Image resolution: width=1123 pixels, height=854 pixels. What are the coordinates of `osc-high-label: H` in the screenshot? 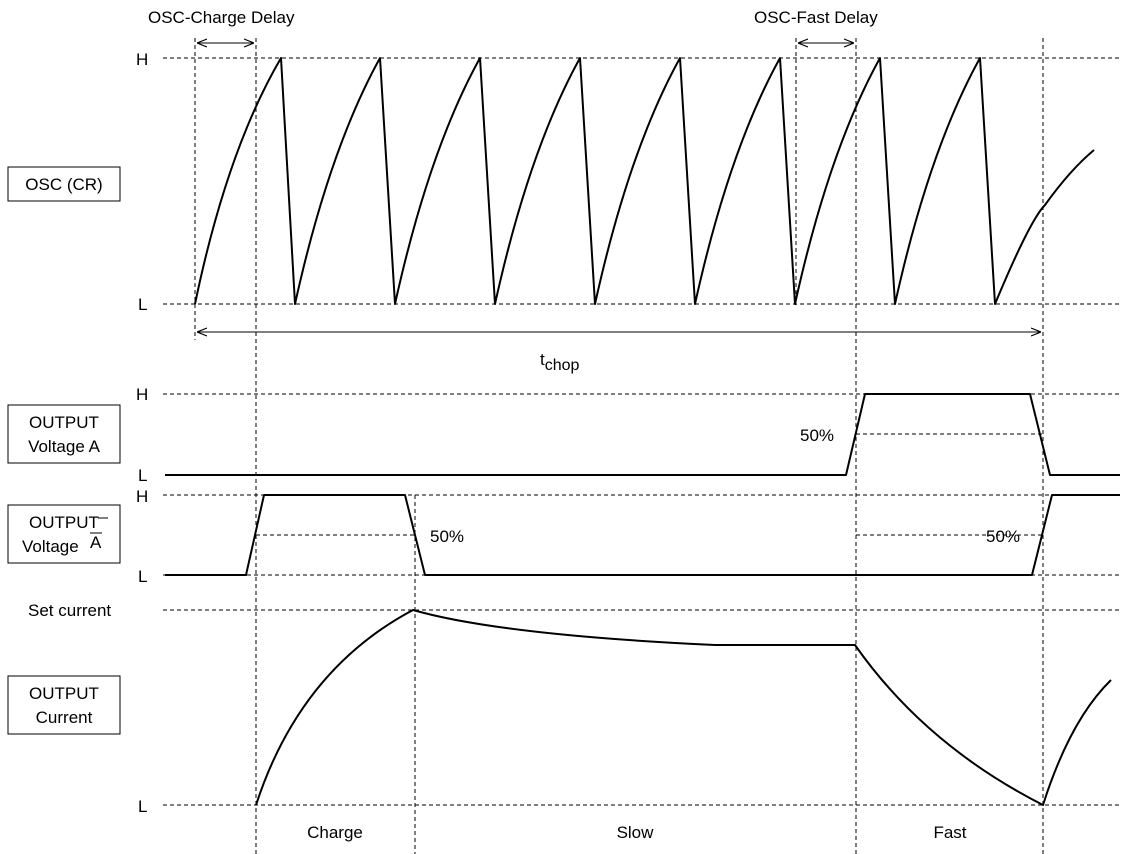 It's located at (142, 59).